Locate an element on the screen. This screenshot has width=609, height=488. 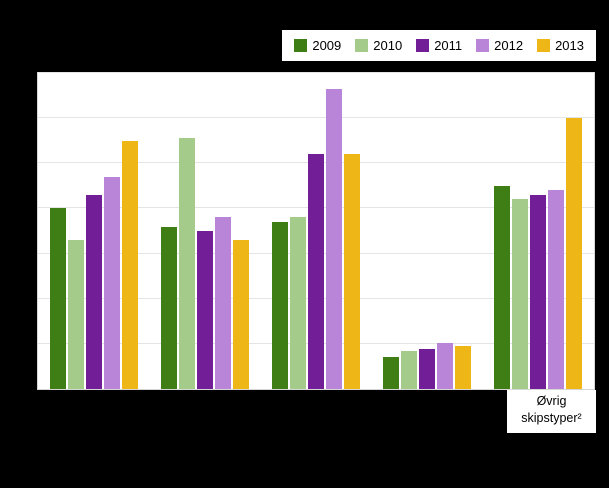
legend-item-2013: 2013 is located at coordinates (560, 45).